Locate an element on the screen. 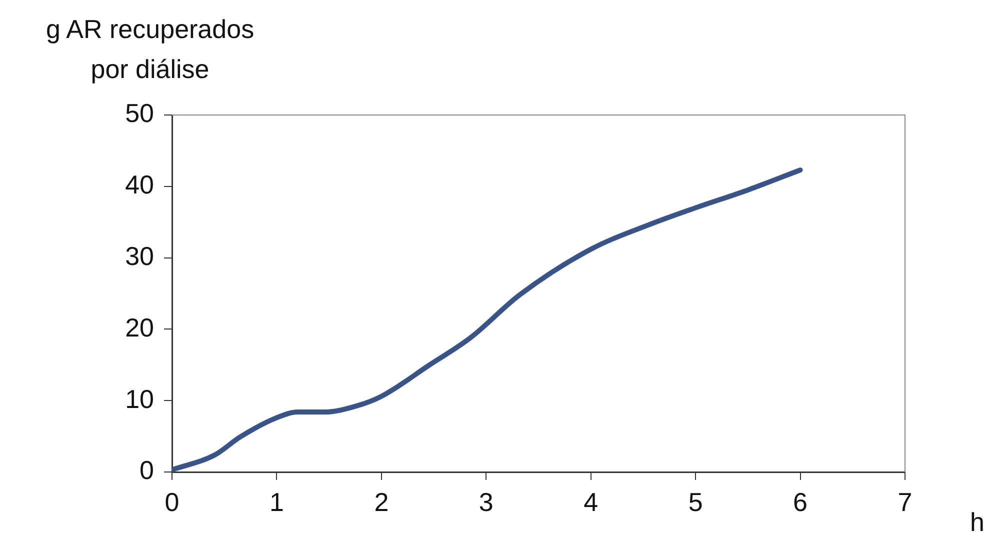 The image size is (995, 539). x-tick-label: 6 is located at coordinates (800, 501).